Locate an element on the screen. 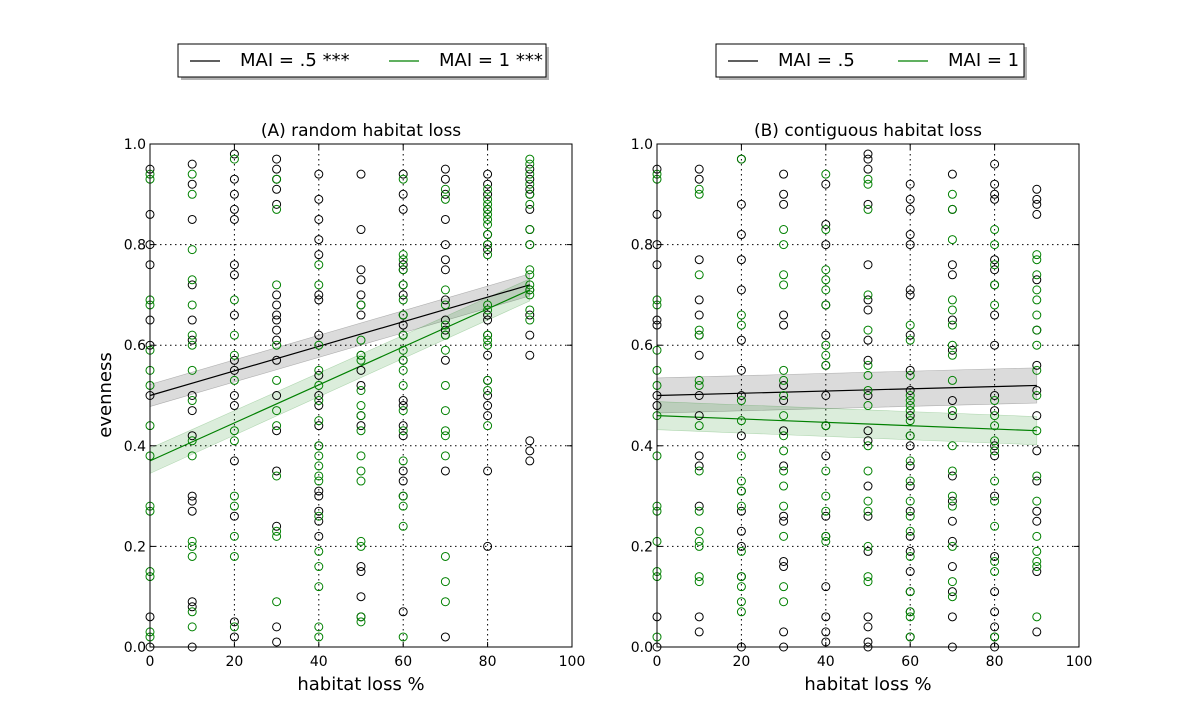 The width and height of the screenshot is (1200, 720). y-axis-label: evenness is located at coordinates (105, 394).